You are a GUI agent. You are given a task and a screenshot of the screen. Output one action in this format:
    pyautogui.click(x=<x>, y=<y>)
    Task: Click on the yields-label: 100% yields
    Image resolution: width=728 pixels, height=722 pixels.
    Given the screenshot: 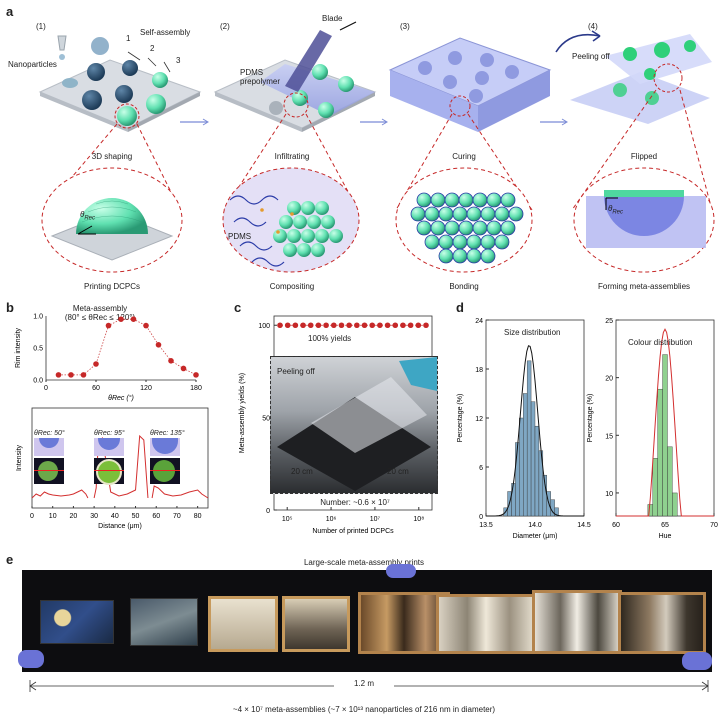 What is the action you would take?
    pyautogui.click(x=330, y=338)
    